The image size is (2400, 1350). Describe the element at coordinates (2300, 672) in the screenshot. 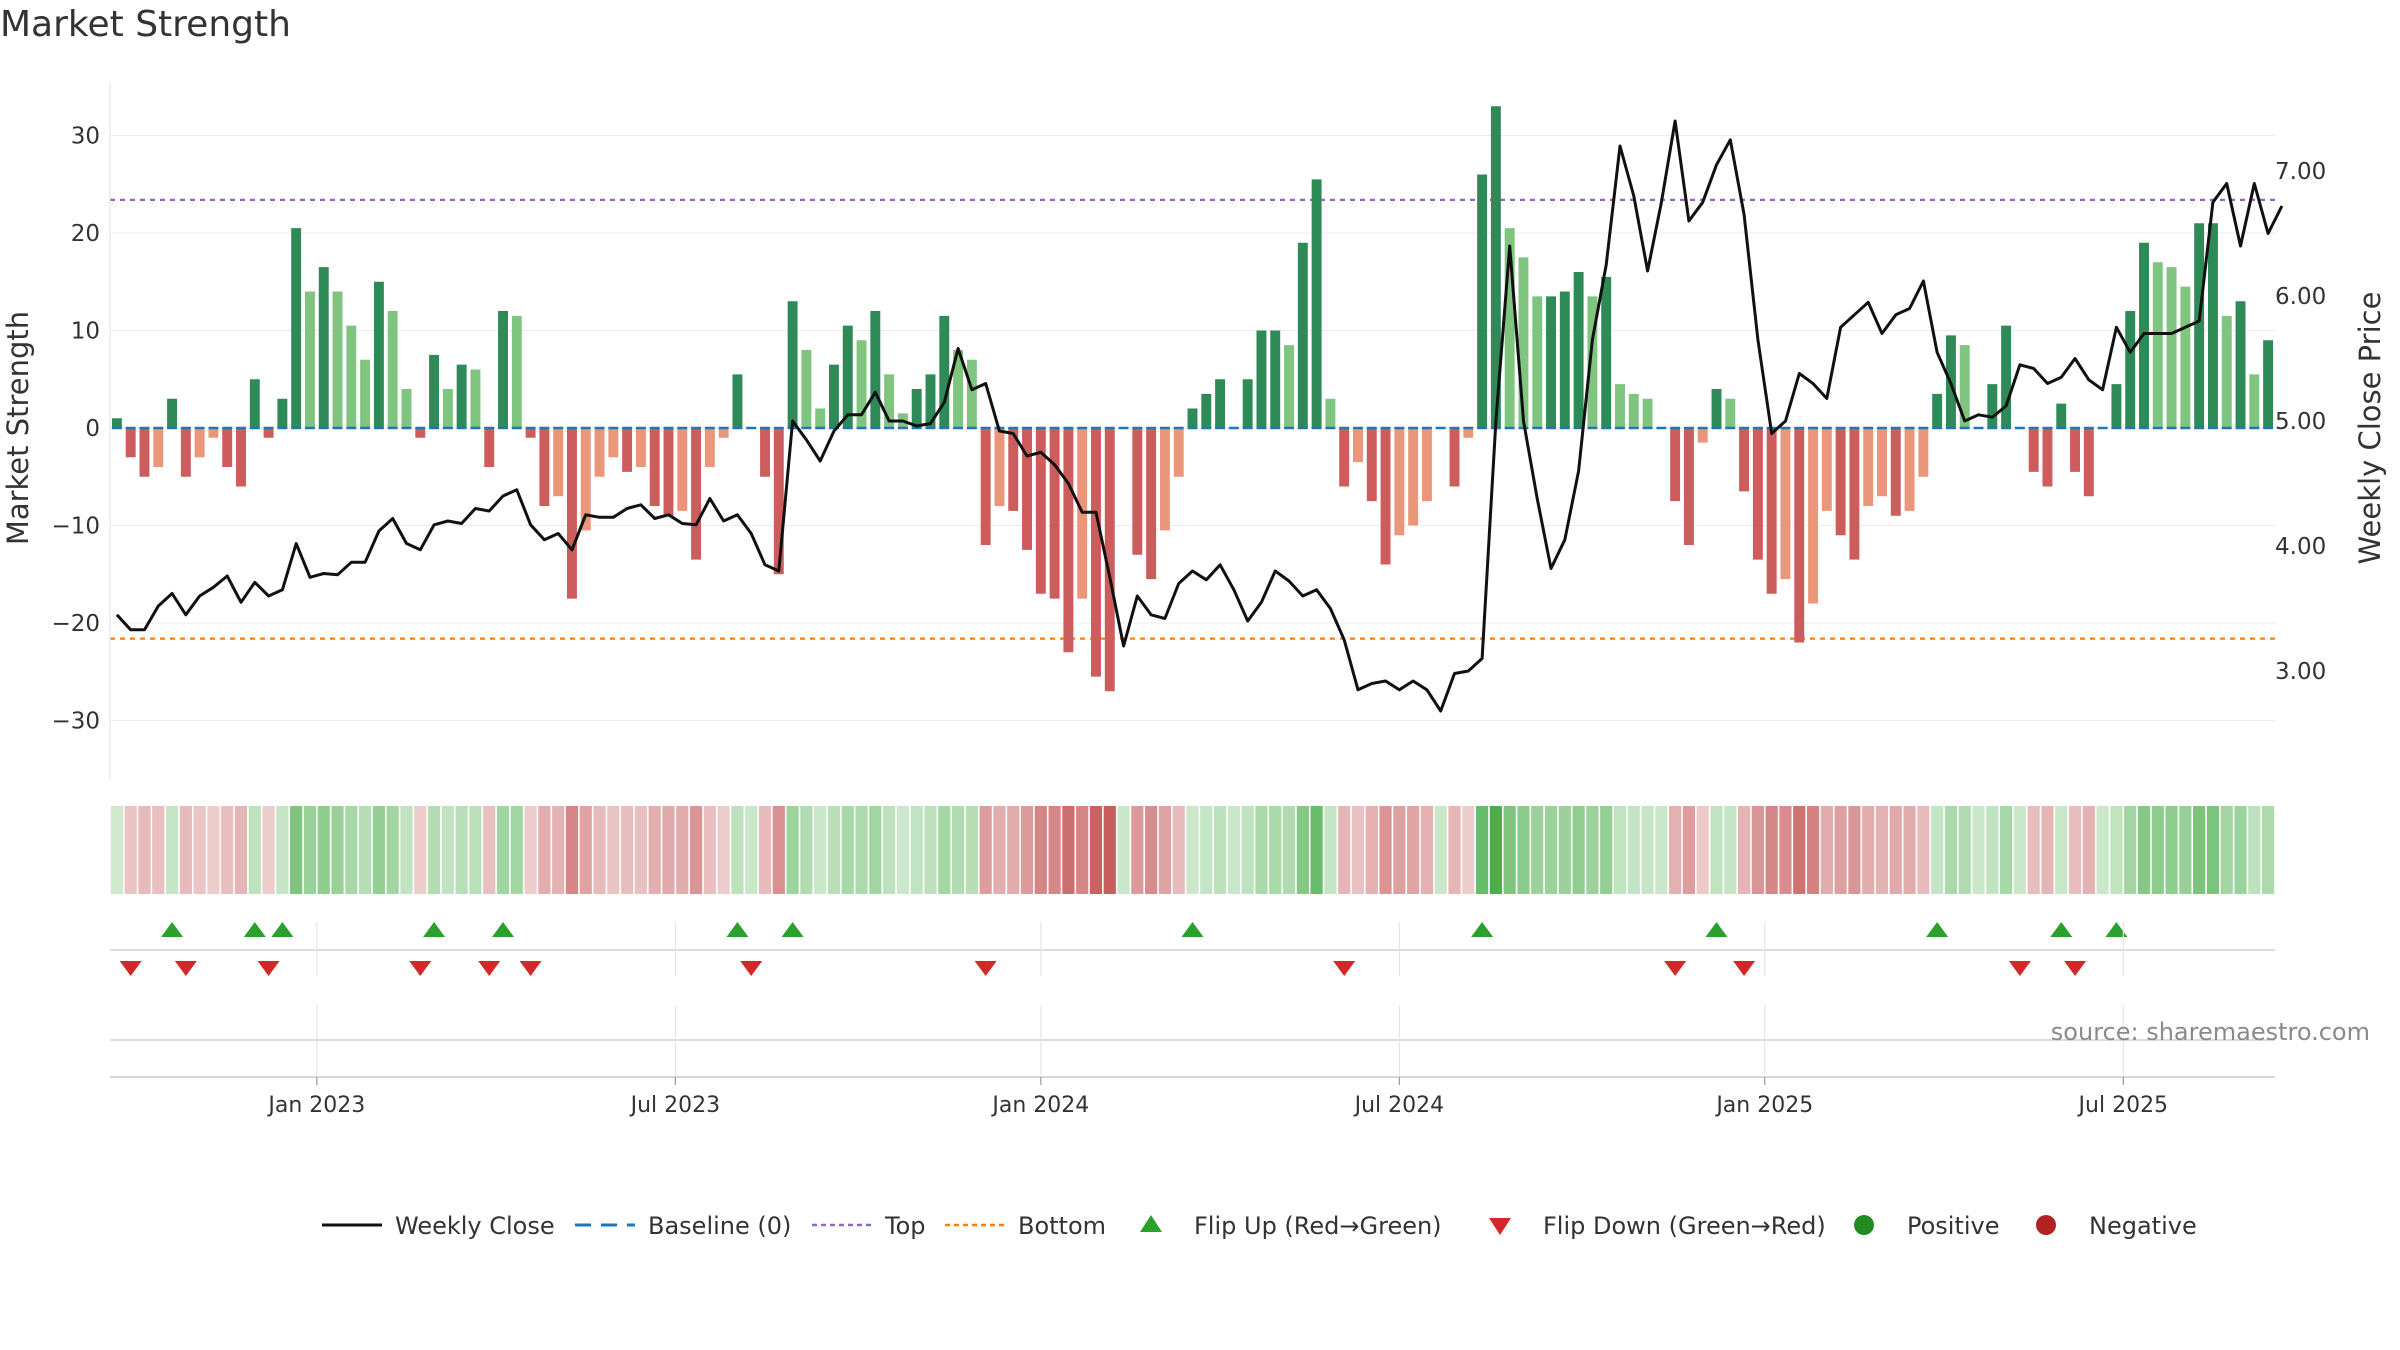

I see `y2-tick-label: 3.00` at that location.